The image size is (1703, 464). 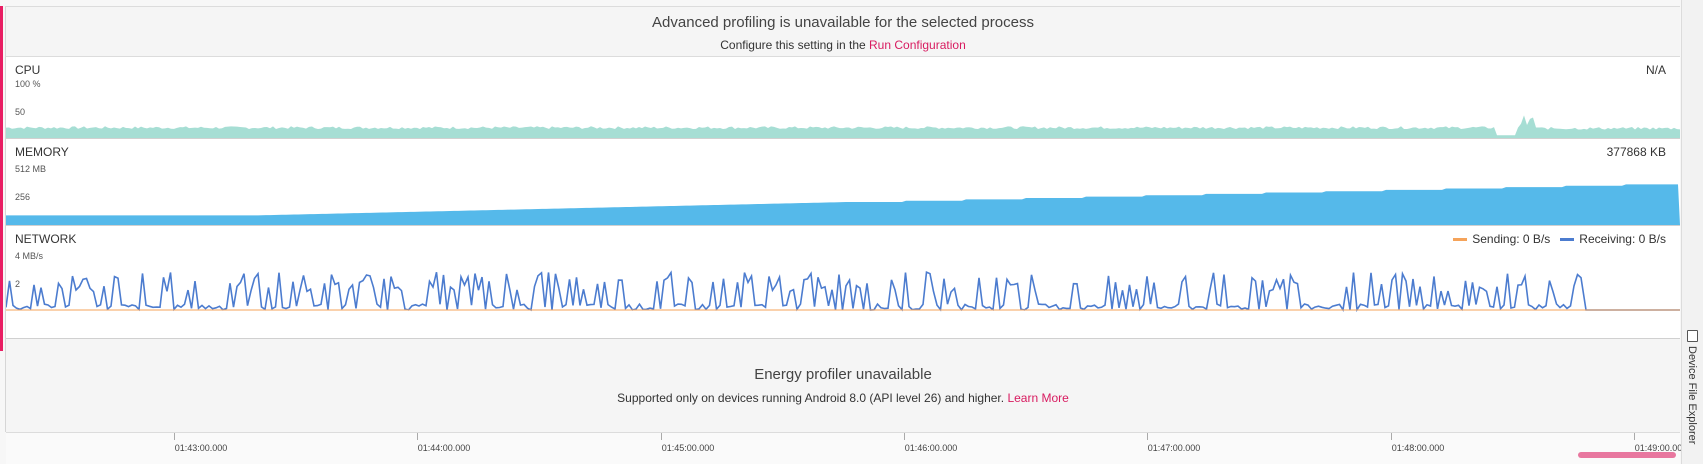 What do you see at coordinates (793, 45) in the screenshot?
I see `banner-subtitle-text: Configure this setting in the` at bounding box center [793, 45].